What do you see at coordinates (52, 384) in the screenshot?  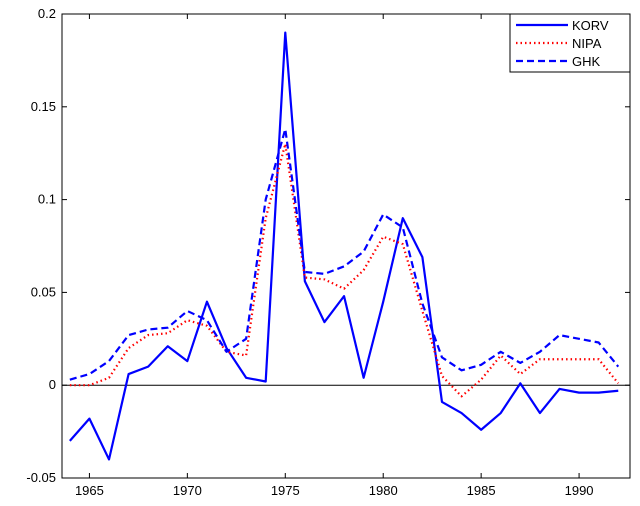 I see `y-tick-label: 0` at bounding box center [52, 384].